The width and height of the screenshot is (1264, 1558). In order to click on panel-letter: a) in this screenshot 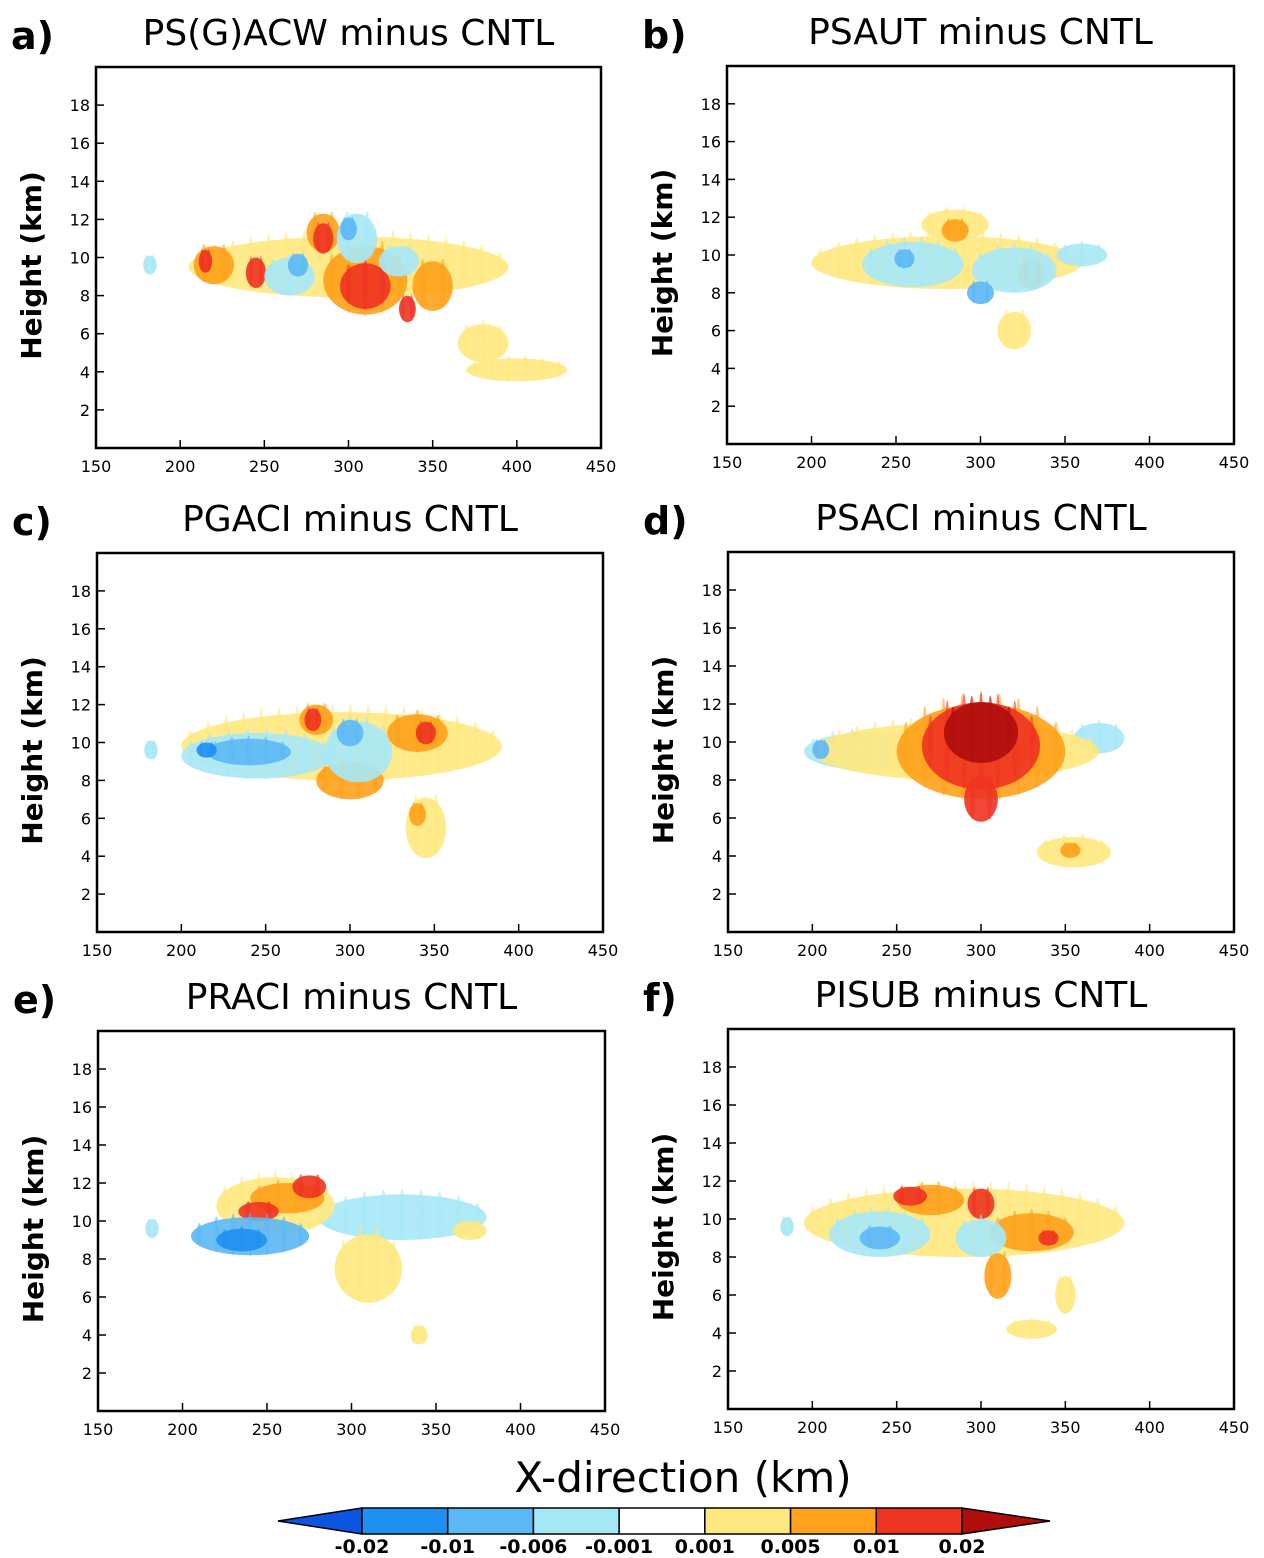, I will do `click(32, 36)`.